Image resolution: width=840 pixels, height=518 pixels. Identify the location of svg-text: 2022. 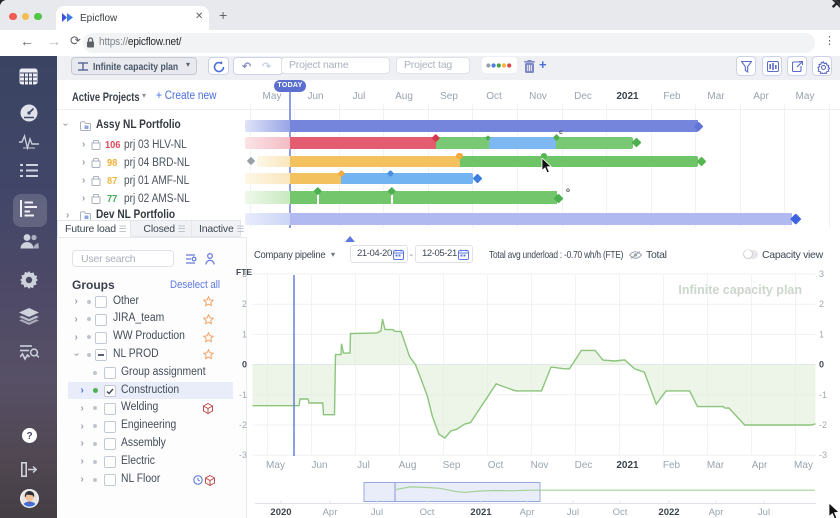
(668, 512).